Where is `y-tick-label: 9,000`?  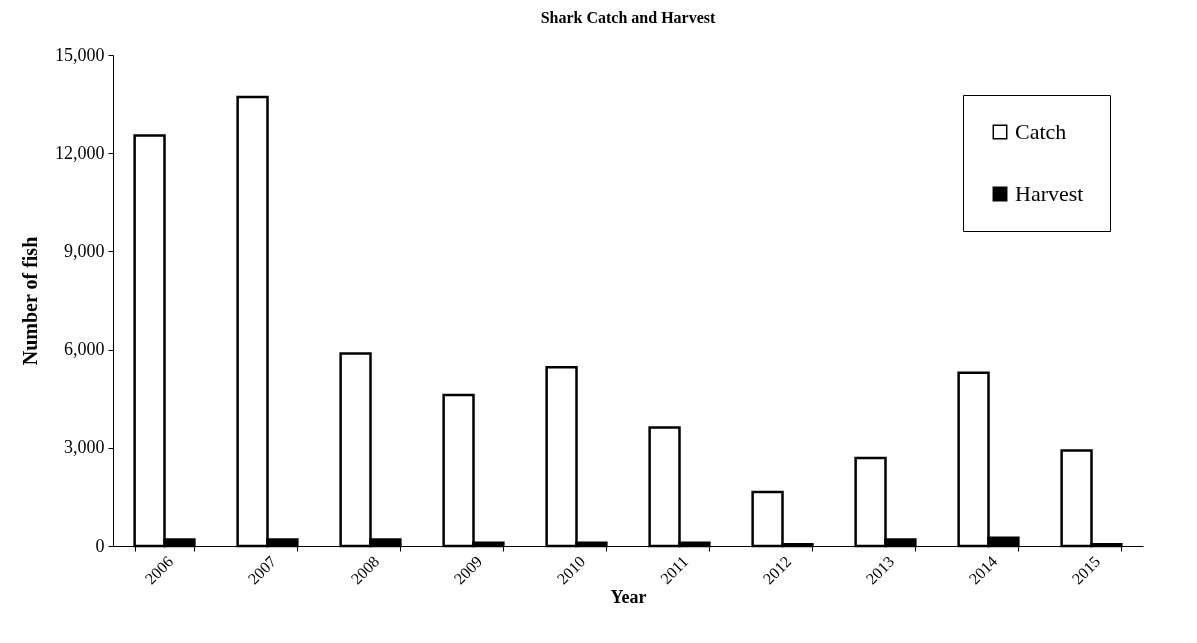 y-tick-label: 9,000 is located at coordinates (84, 250).